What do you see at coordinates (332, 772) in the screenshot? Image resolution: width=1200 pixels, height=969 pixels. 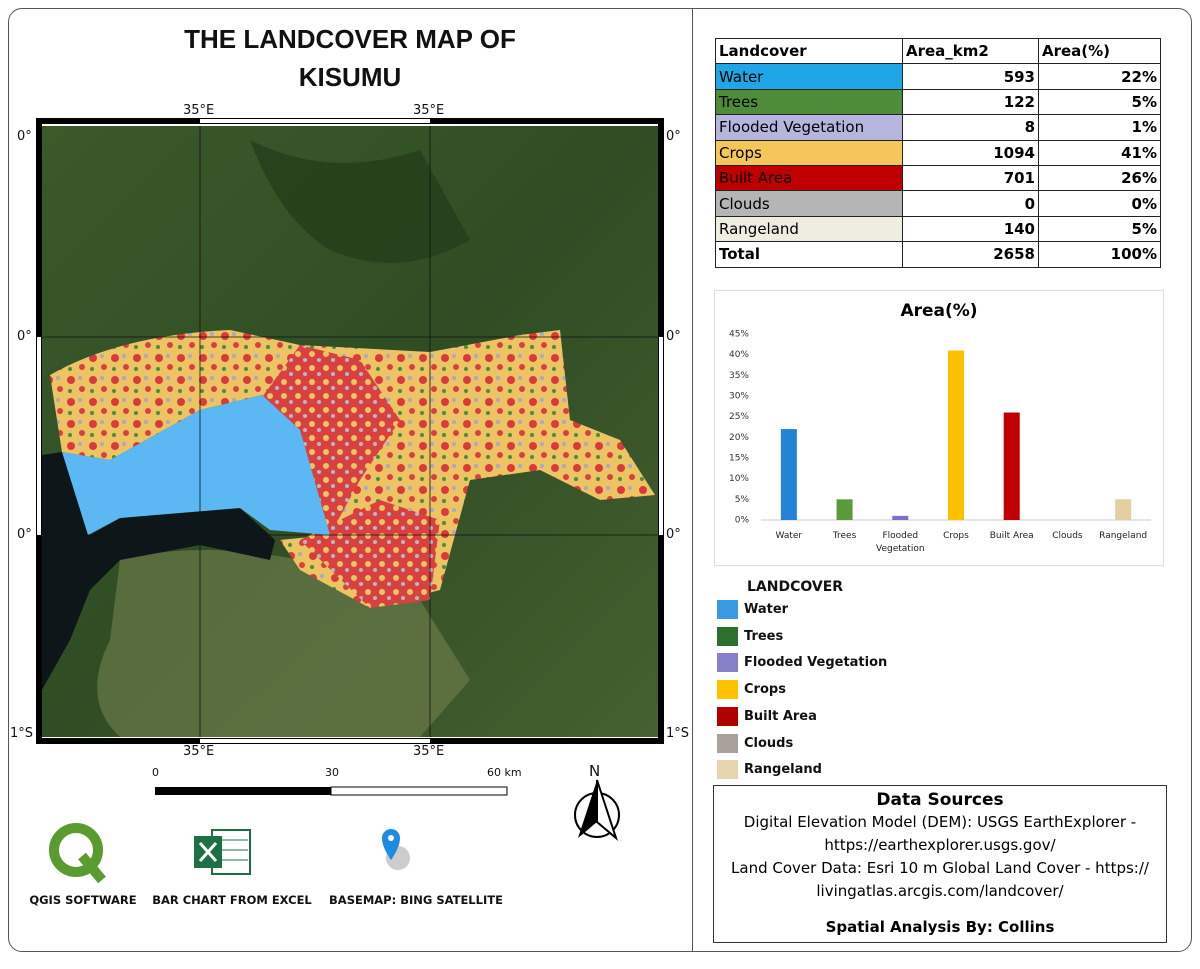 I see `scale-label: 30` at bounding box center [332, 772].